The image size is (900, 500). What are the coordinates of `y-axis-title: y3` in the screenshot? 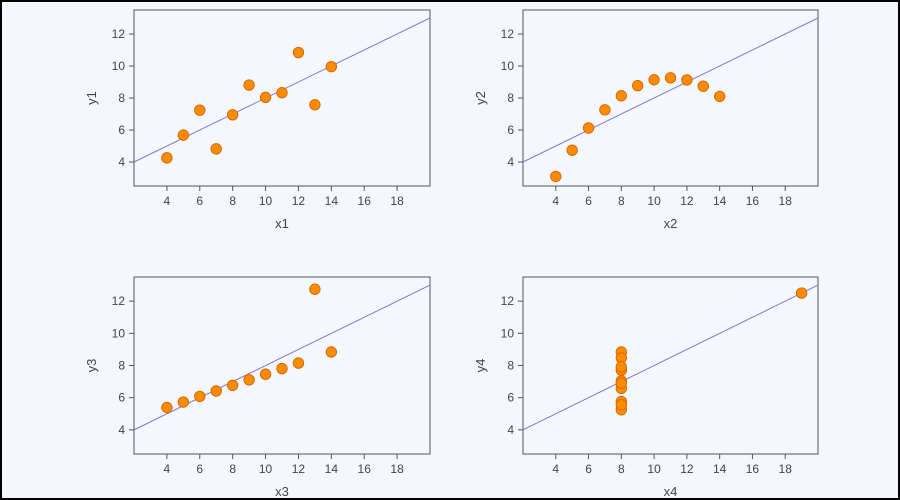 It's located at (91, 366).